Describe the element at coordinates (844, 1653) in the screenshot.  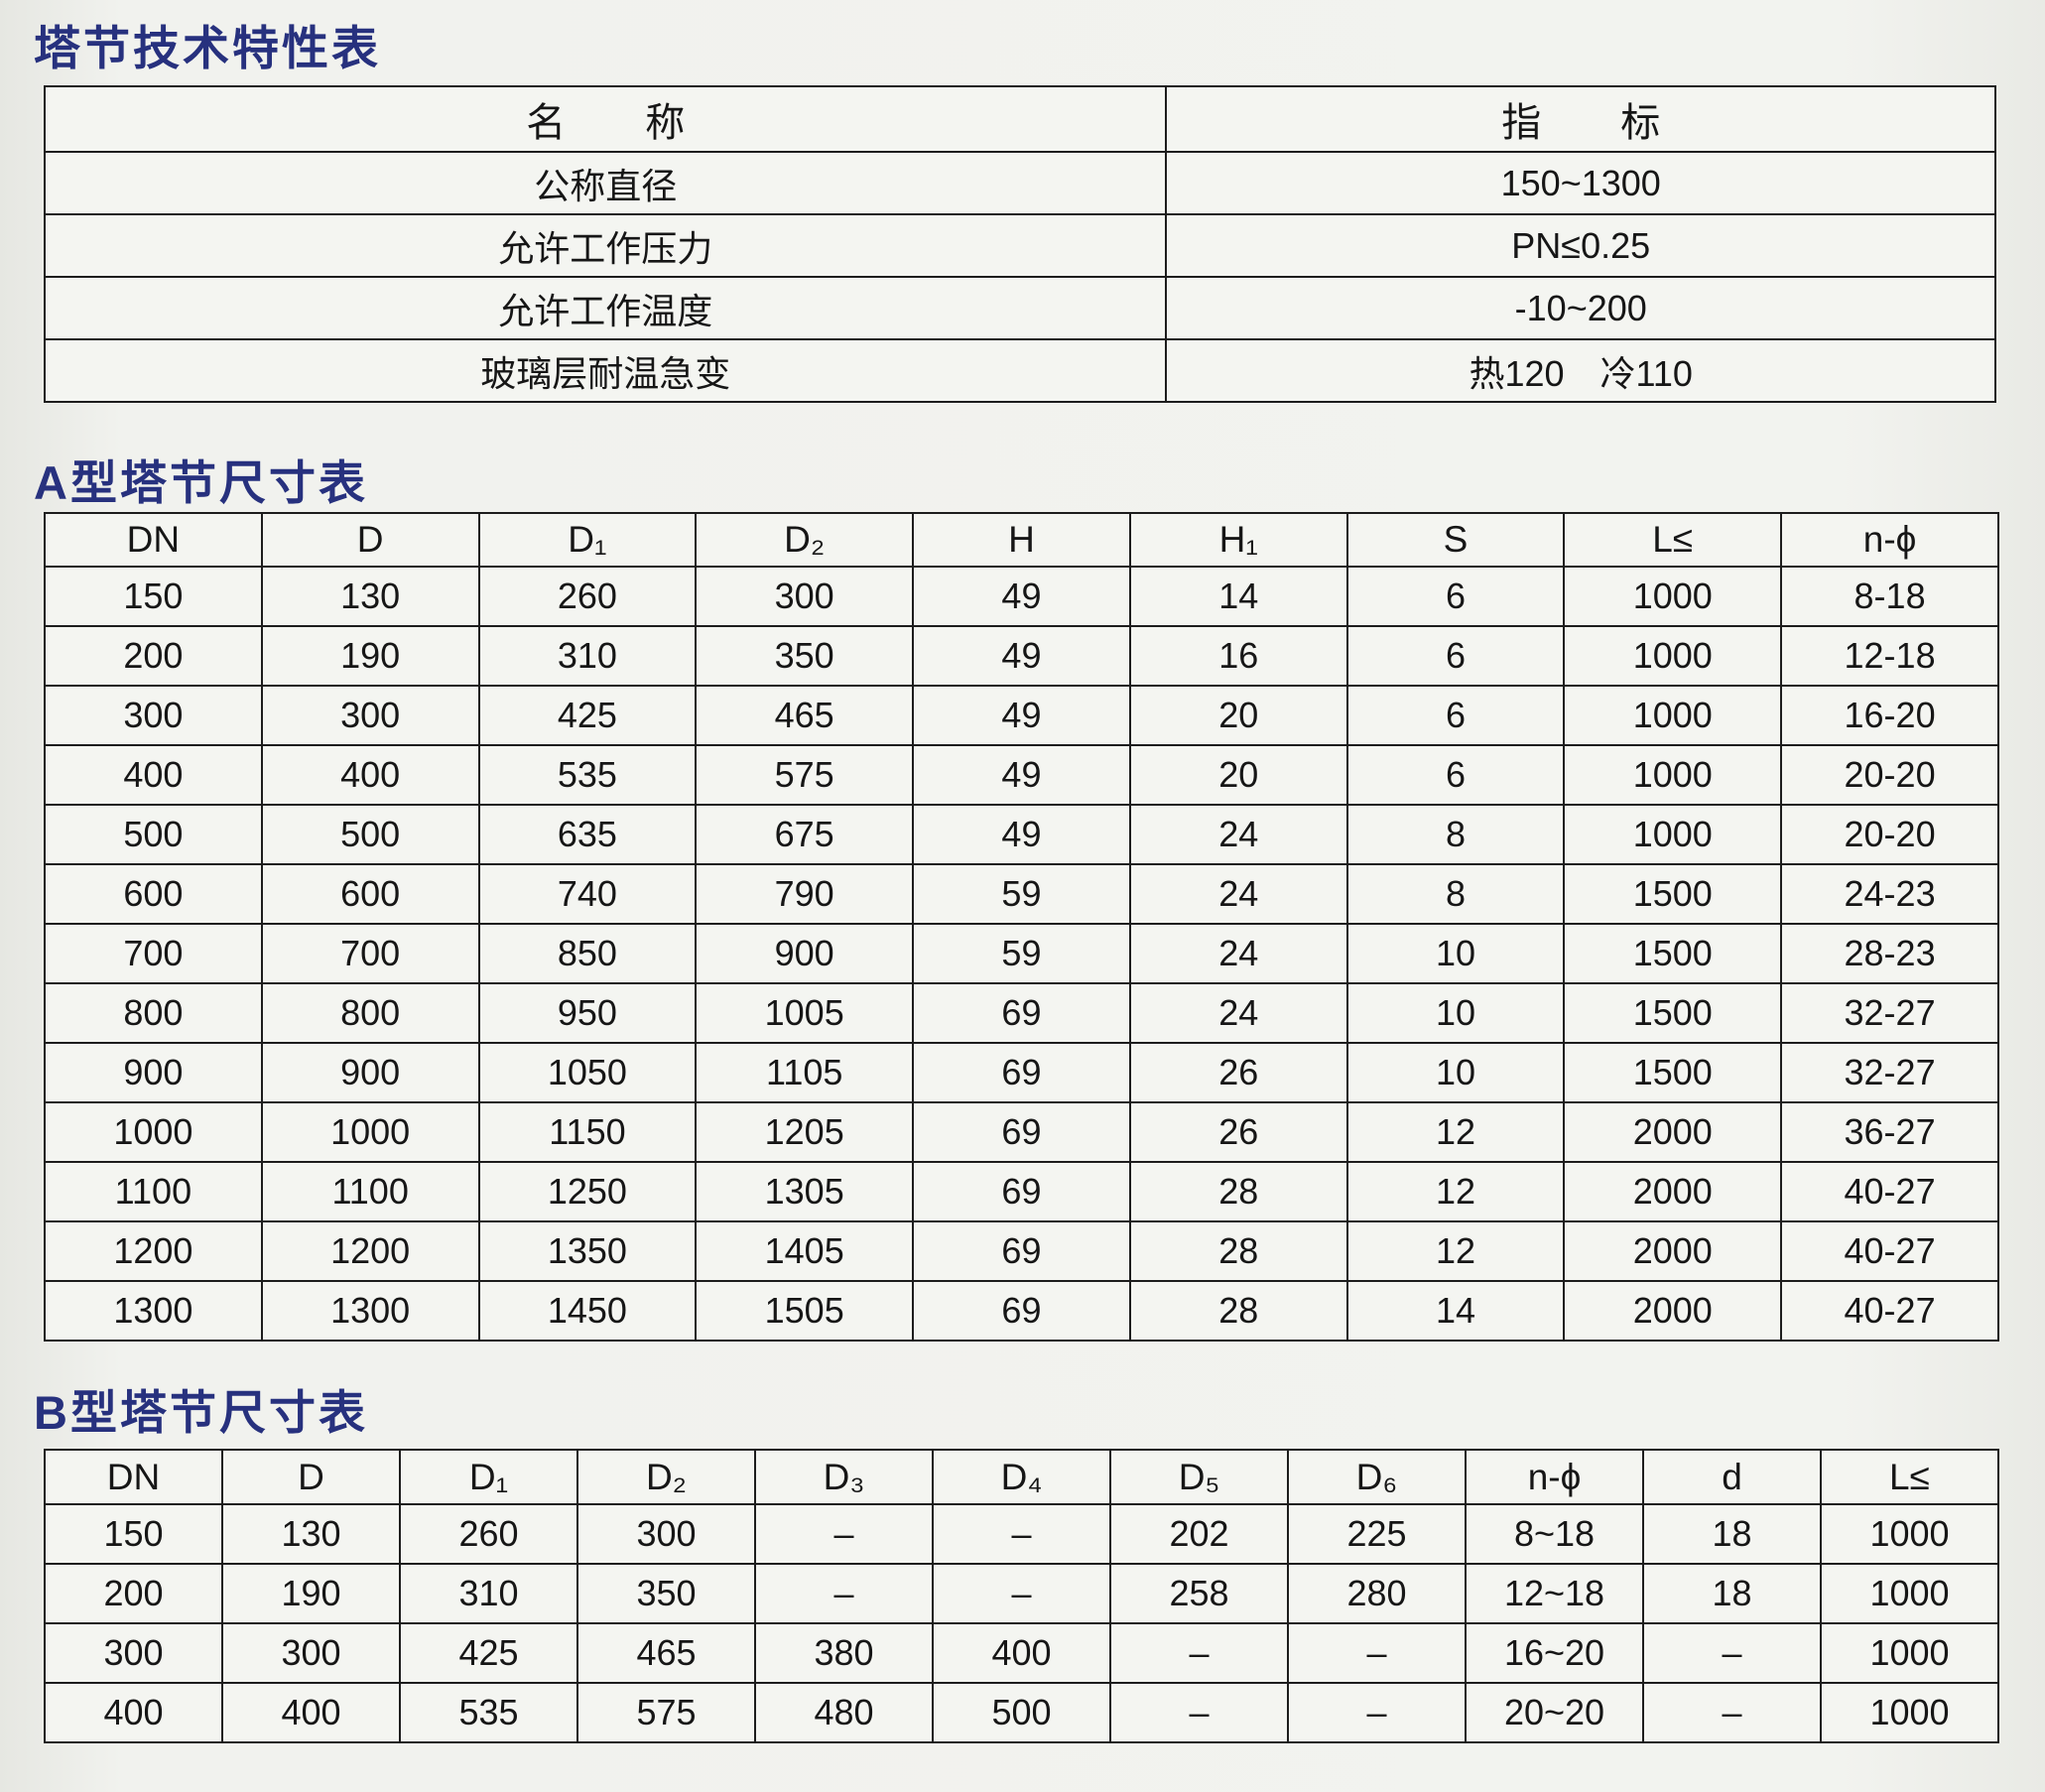
I see `table_b-cell-2-4: 380` at that location.